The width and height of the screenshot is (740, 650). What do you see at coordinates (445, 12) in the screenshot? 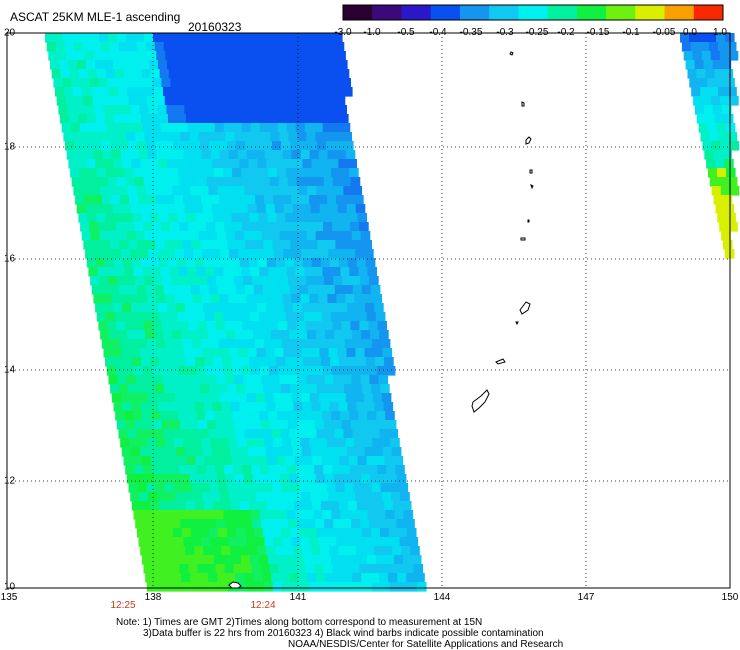
I see `colorbar-segment` at bounding box center [445, 12].